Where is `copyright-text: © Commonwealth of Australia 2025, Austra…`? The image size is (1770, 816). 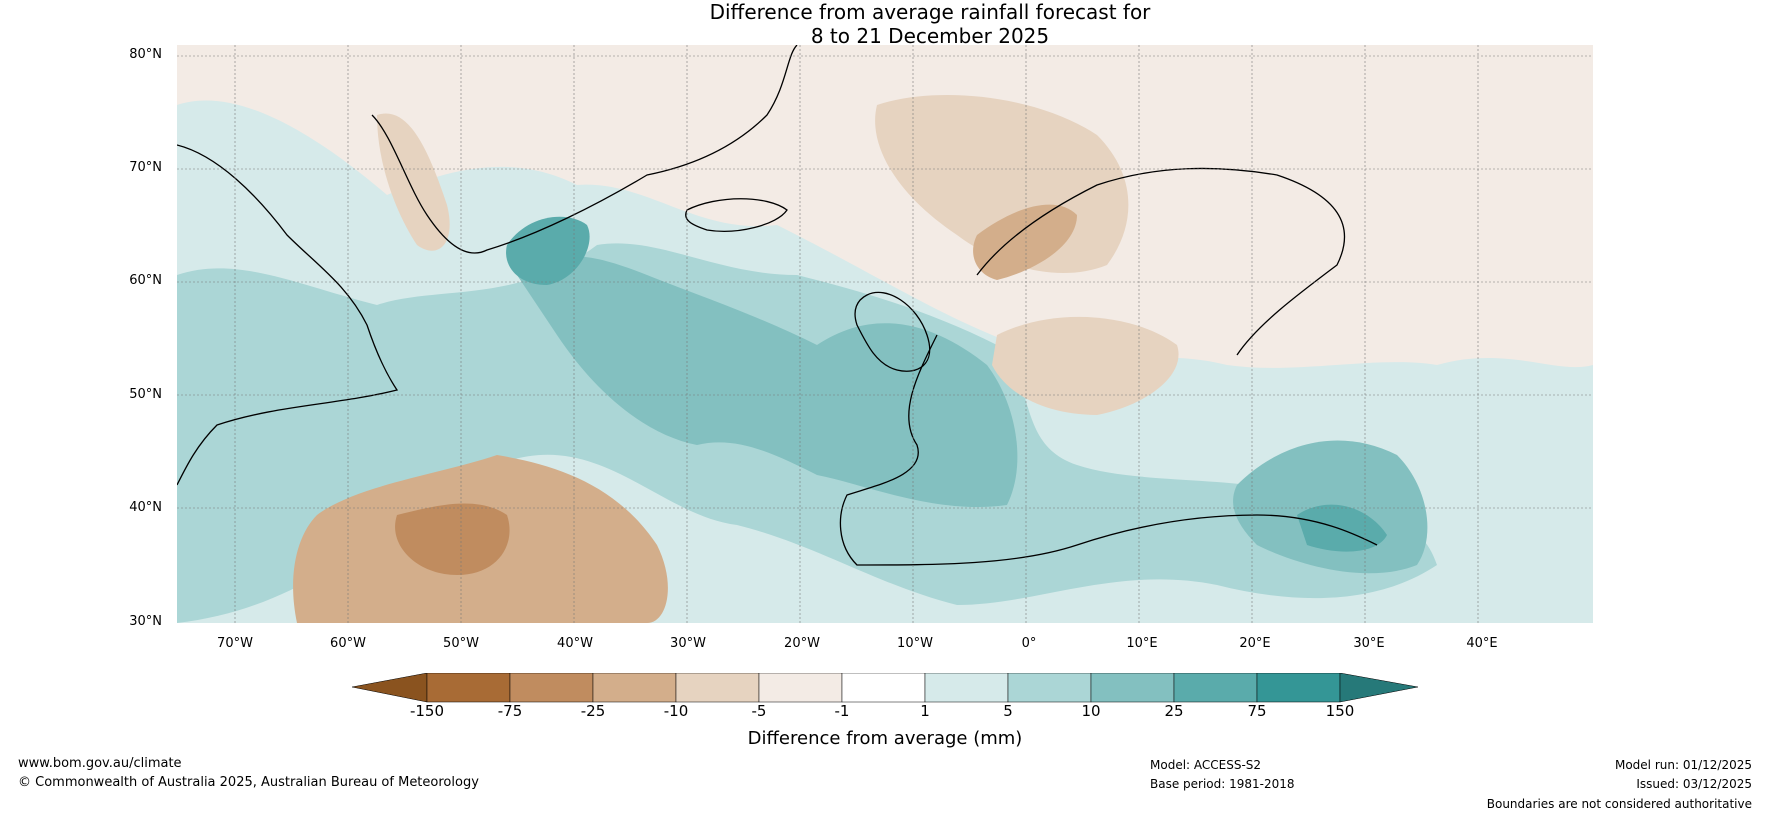 copyright-text: © Commonwealth of Australia 2025, Austra… is located at coordinates (248, 782).